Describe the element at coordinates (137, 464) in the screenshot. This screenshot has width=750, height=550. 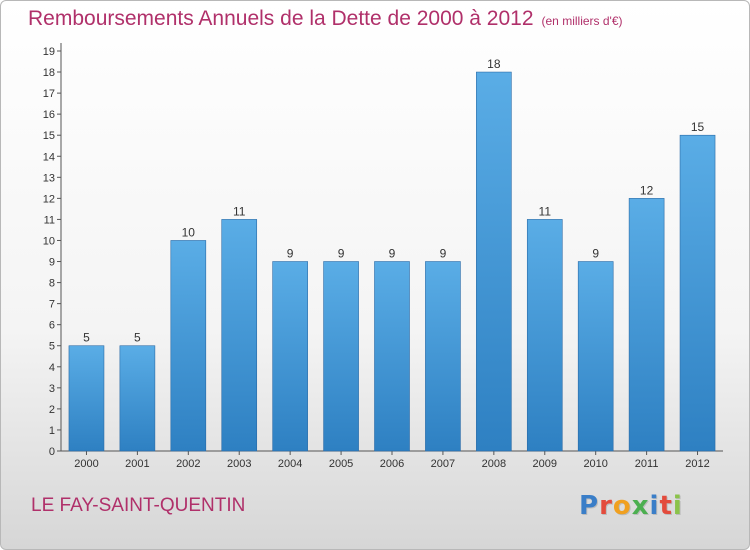
I see `x-tick-label: 2001` at that location.